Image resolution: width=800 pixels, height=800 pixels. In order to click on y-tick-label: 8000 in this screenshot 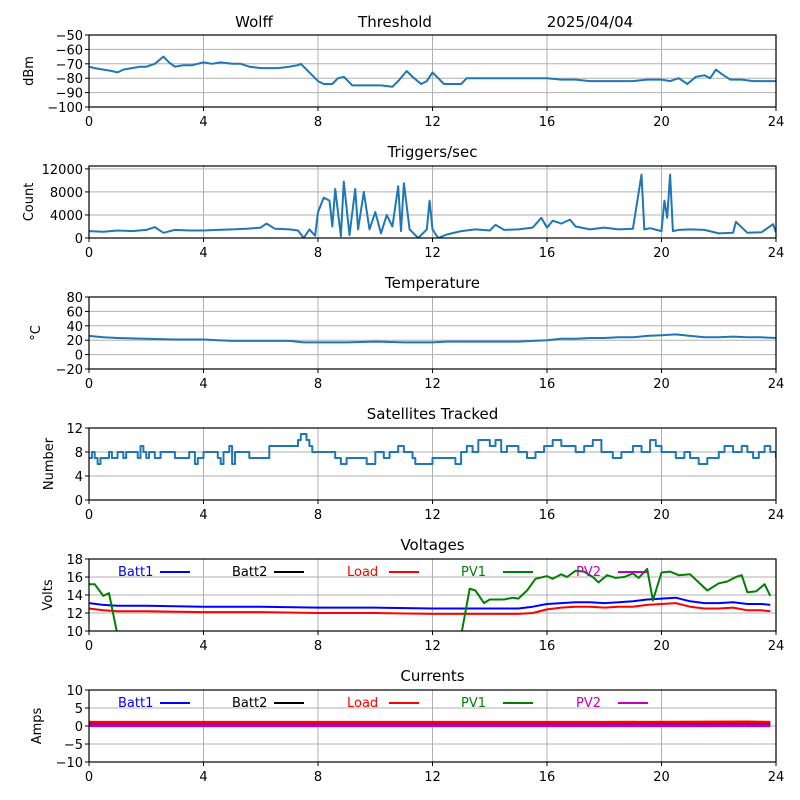, I will do `click(66, 193)`.